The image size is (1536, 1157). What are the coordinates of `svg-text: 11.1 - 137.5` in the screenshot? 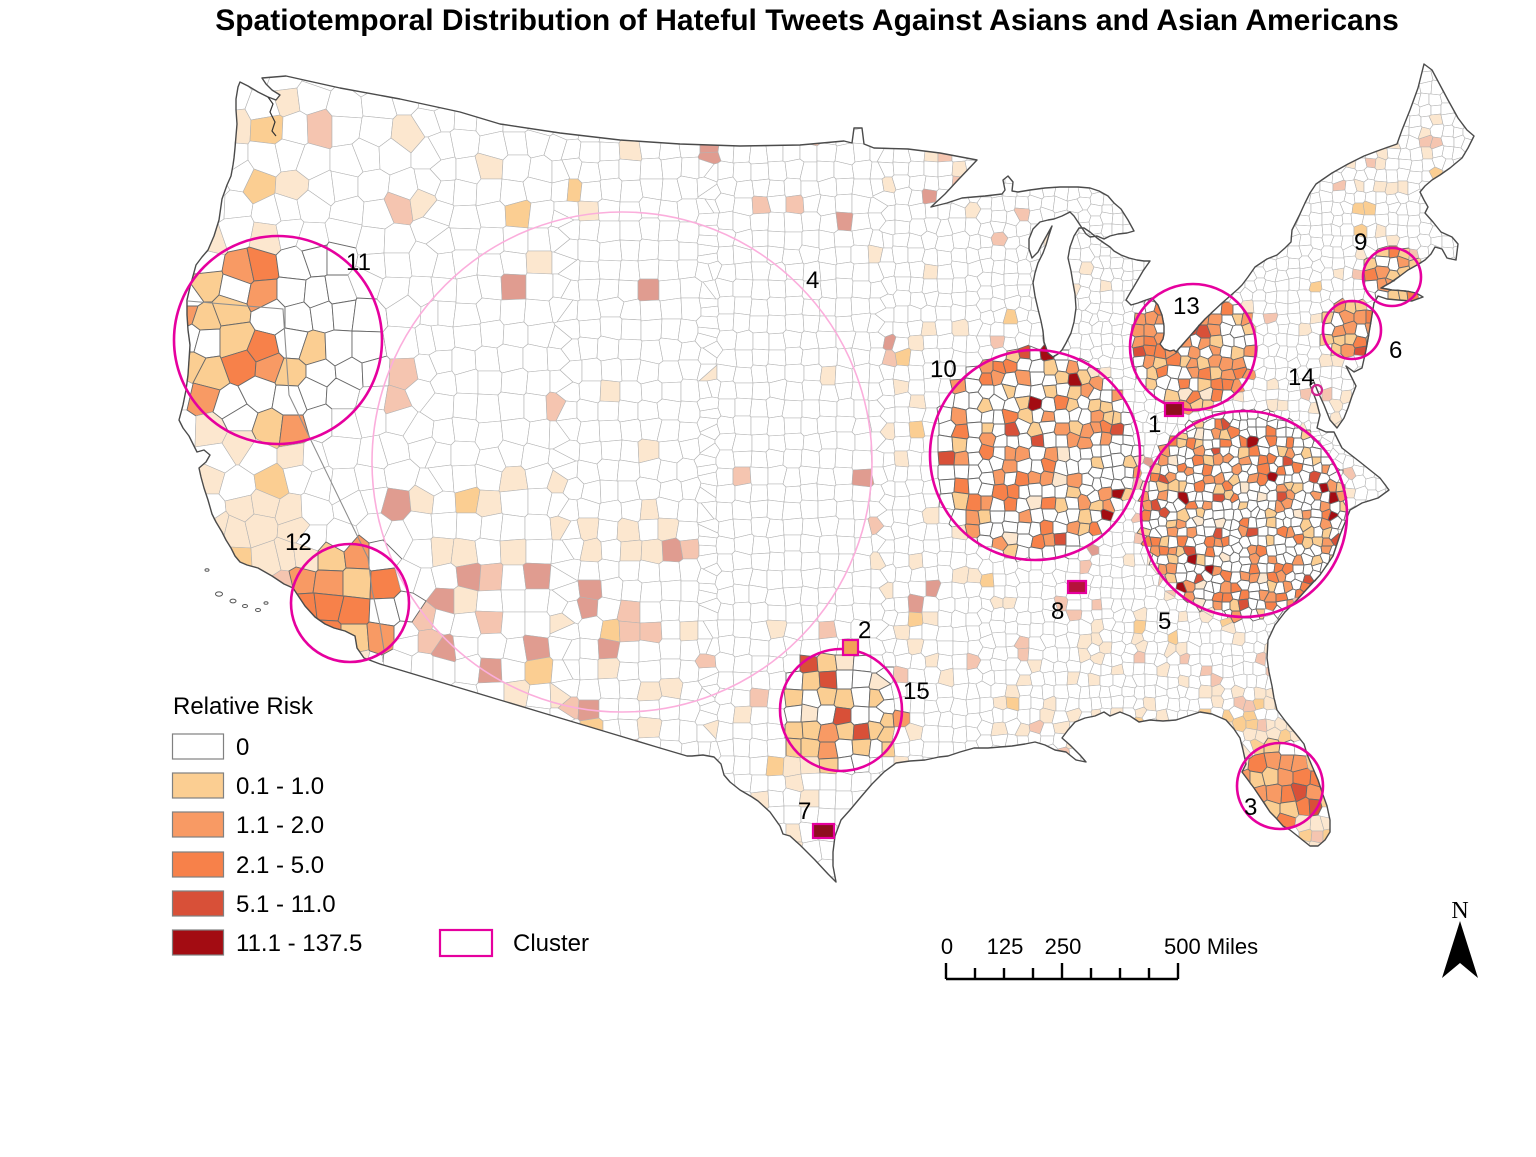 It's located at (299, 943).